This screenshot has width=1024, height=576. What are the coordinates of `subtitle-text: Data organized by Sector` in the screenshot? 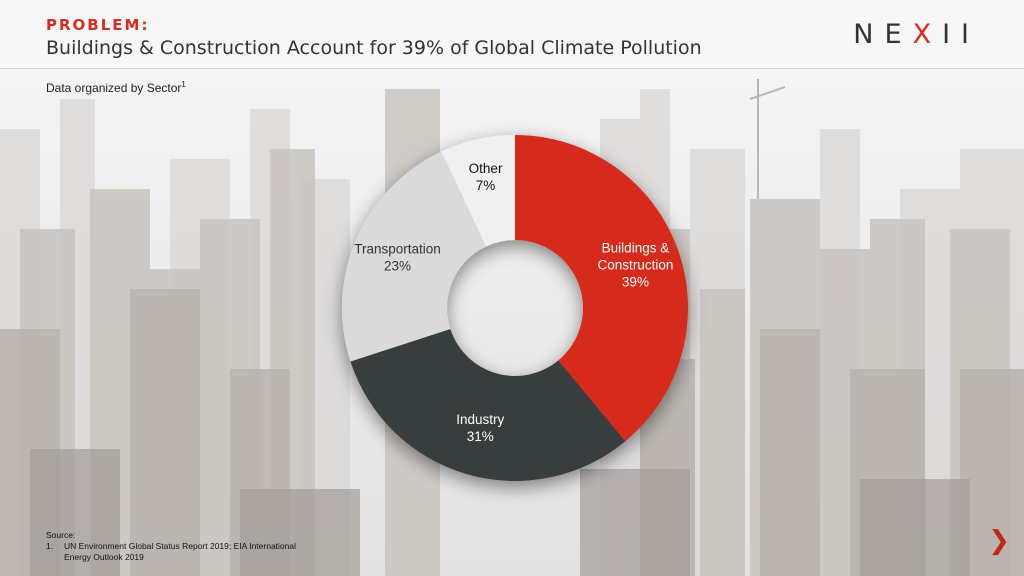 It's located at (114, 88).